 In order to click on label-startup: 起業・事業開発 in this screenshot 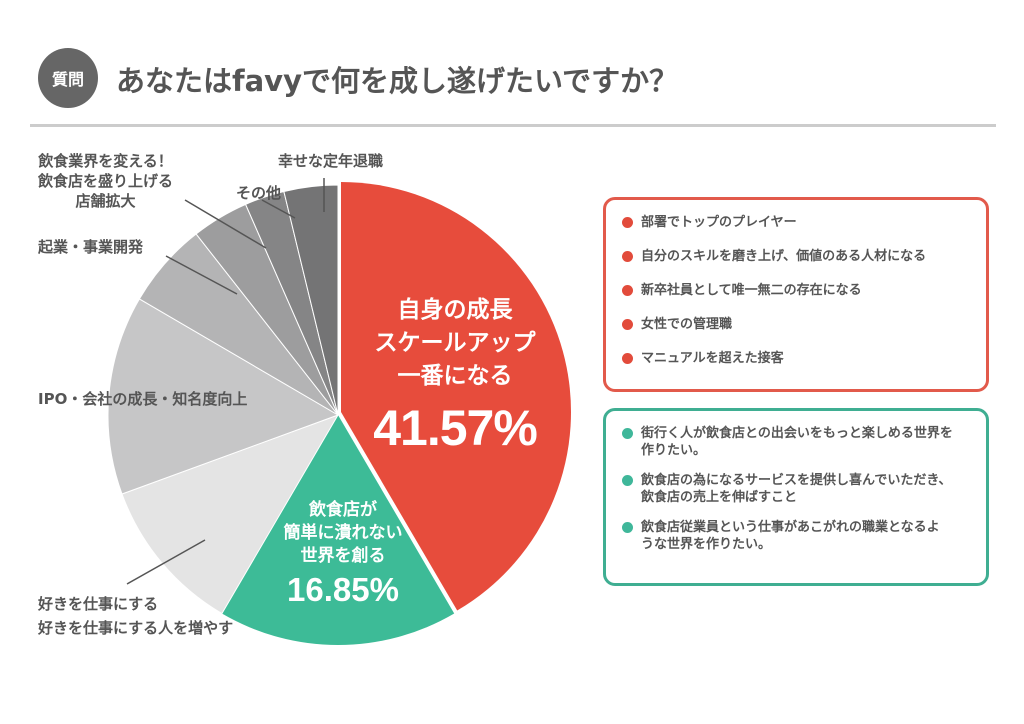, I will do `click(91, 247)`.